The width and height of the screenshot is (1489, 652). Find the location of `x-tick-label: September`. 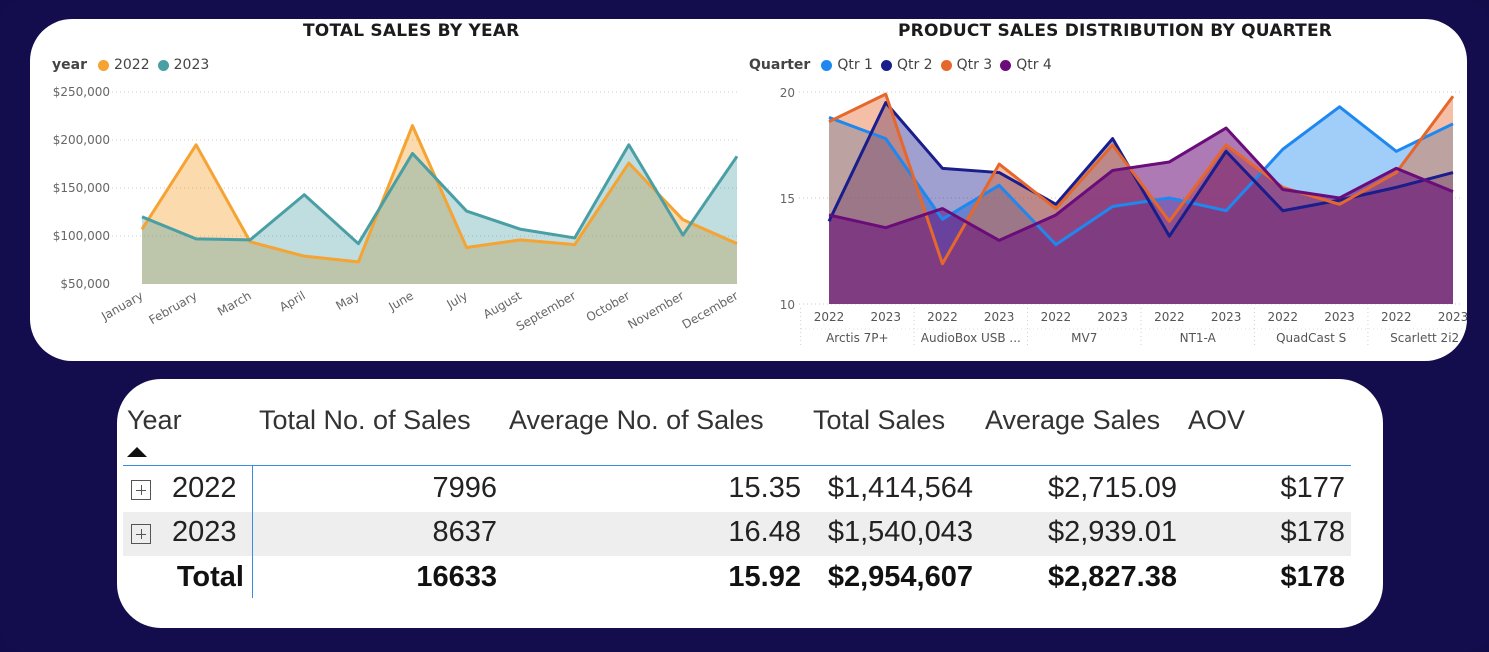

x-tick-label: September is located at coordinates (546, 310).